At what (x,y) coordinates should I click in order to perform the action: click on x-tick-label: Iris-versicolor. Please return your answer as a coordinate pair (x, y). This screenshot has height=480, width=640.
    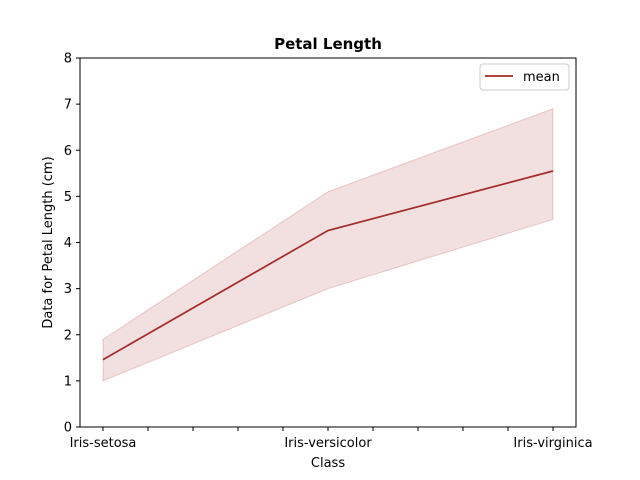
    Looking at the image, I should click on (328, 443).